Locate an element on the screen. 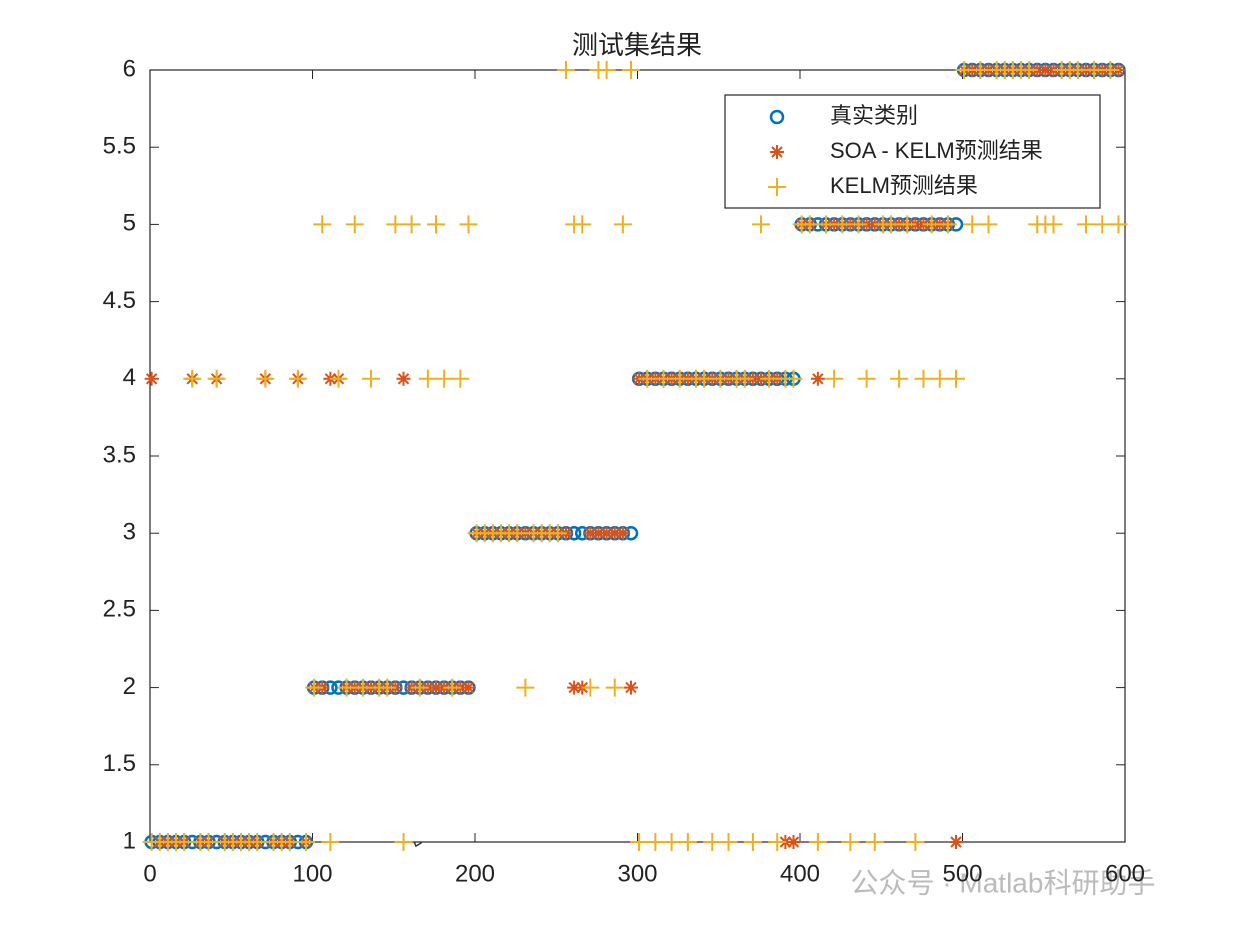  chart-title: 测试集结果 is located at coordinates (637, 45).